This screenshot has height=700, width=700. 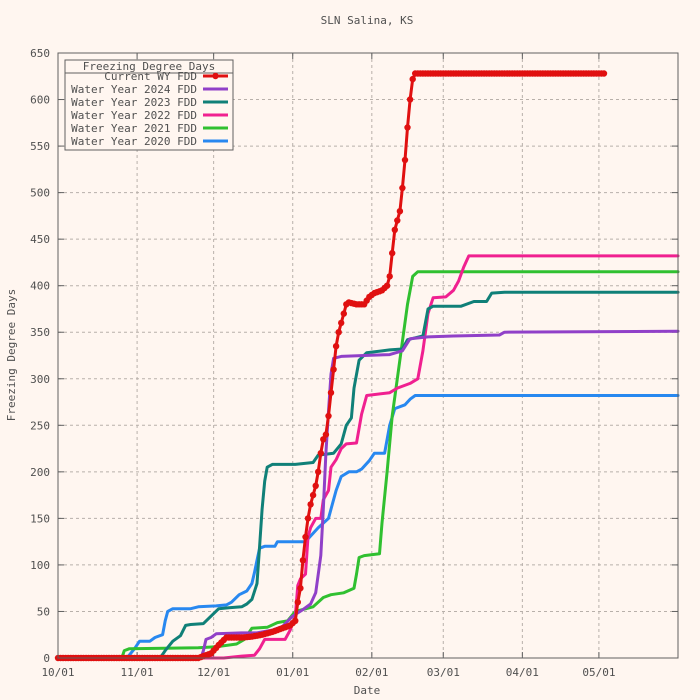 What do you see at coordinates (443, 672) in the screenshot?
I see `x-tick-label: 03/01` at bounding box center [443, 672].